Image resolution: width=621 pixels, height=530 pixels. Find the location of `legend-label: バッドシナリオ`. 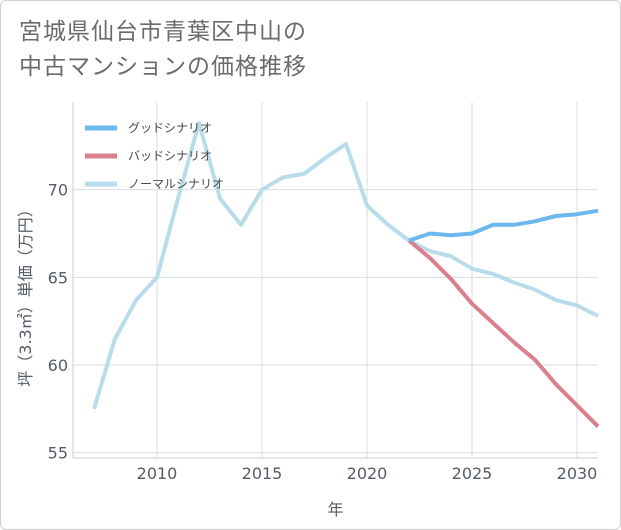

legend-label: バッドシナリオ is located at coordinates (170, 156).